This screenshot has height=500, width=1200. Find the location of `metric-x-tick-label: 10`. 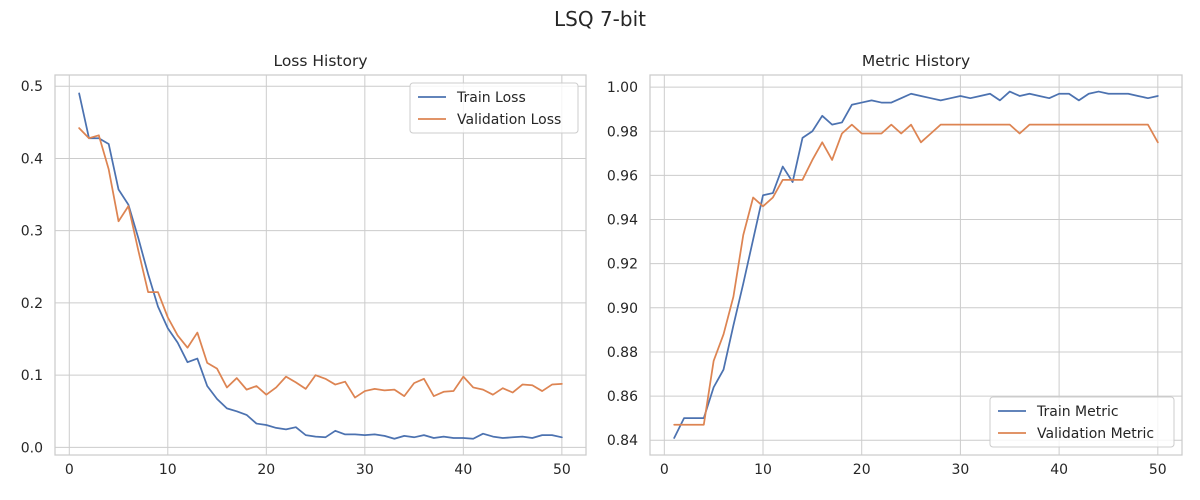

metric-x-tick-label: 10 is located at coordinates (763, 470).